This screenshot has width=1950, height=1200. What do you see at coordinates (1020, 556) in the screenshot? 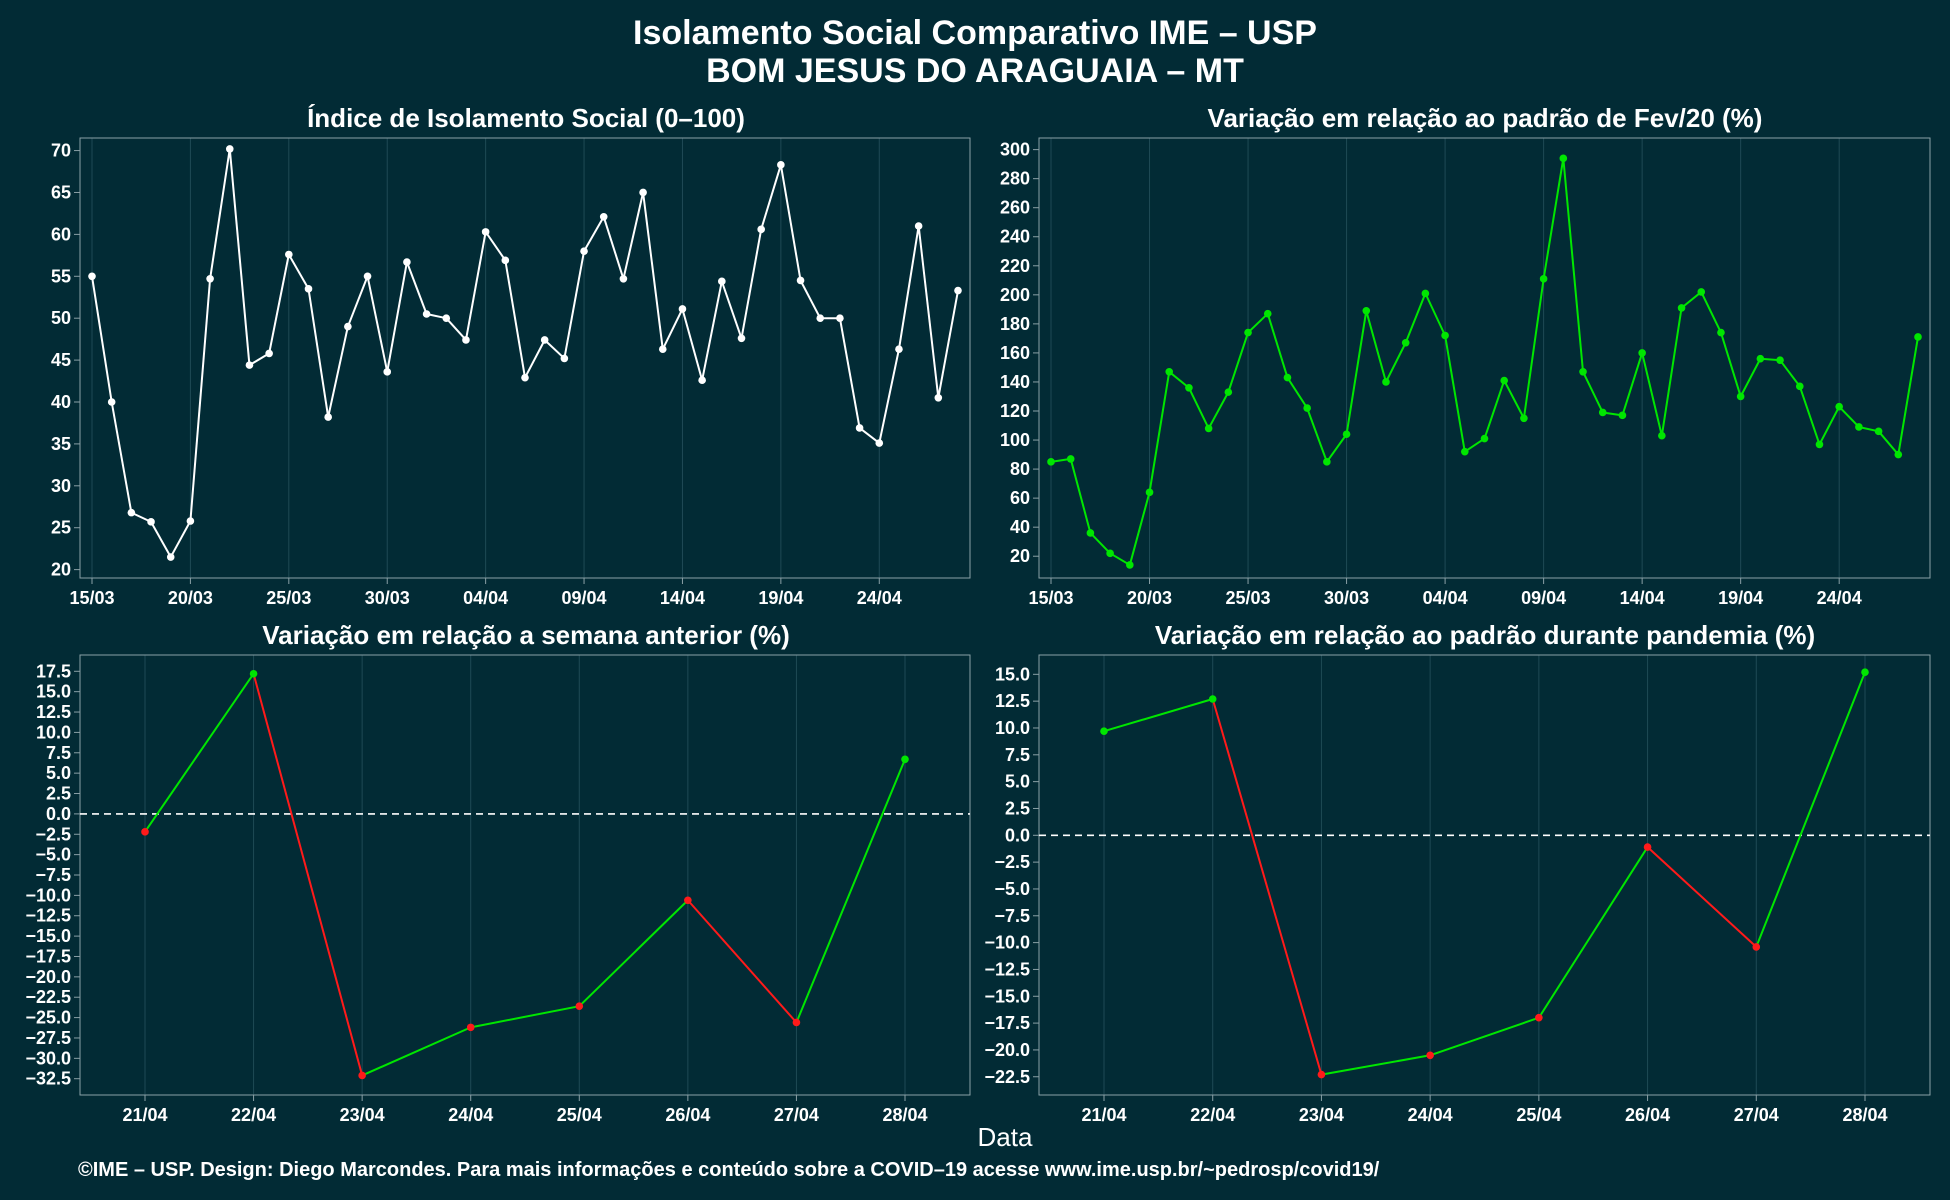
I see `panel2-ytick-label: 20` at bounding box center [1020, 556].